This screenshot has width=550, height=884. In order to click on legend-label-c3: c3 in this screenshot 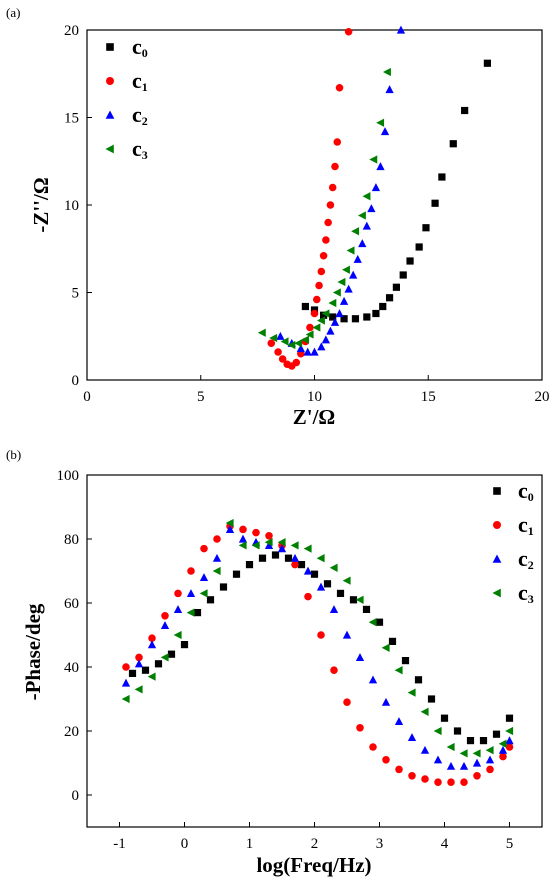, I will do `click(140, 149)`.